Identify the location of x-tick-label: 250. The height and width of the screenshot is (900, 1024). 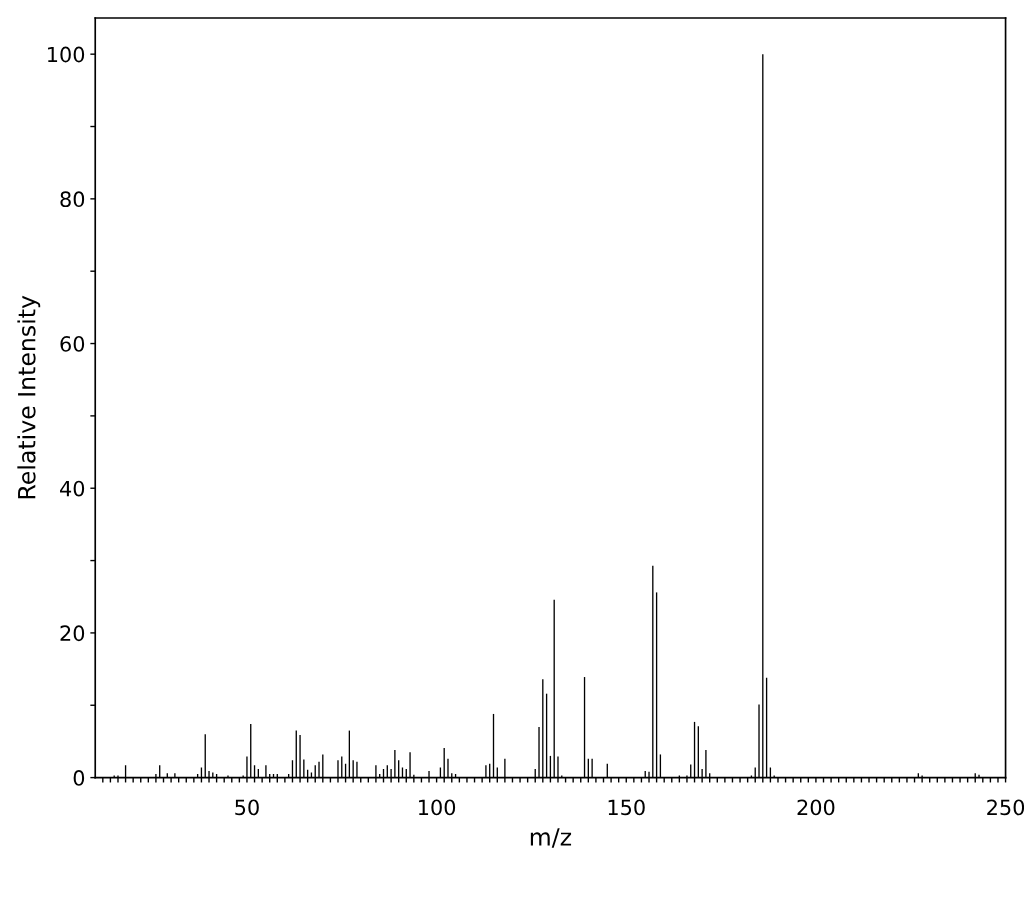
(1005, 807).